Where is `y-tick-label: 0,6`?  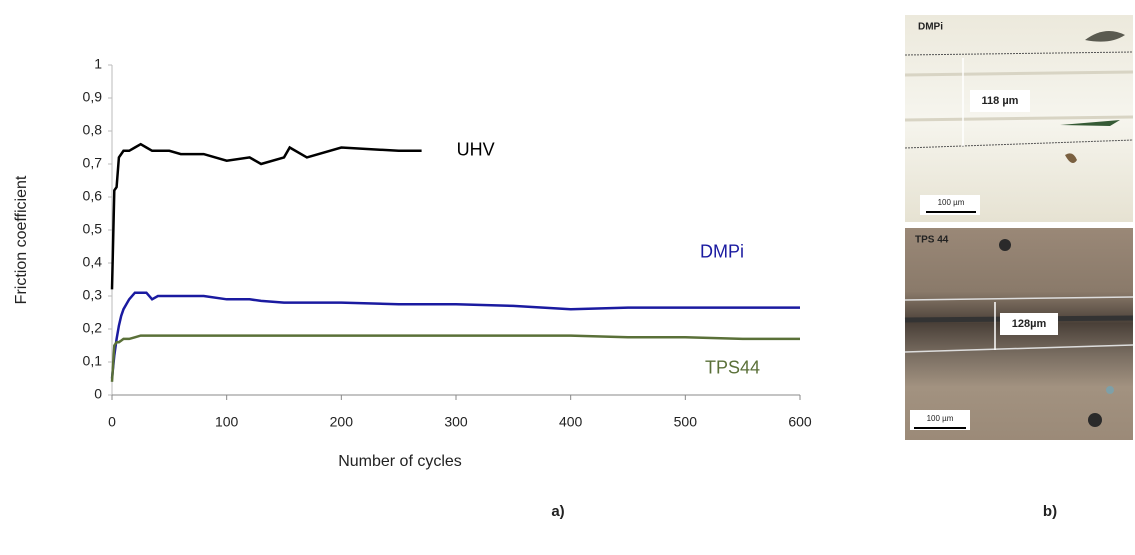
y-tick-label: 0,6 is located at coordinates (93, 196).